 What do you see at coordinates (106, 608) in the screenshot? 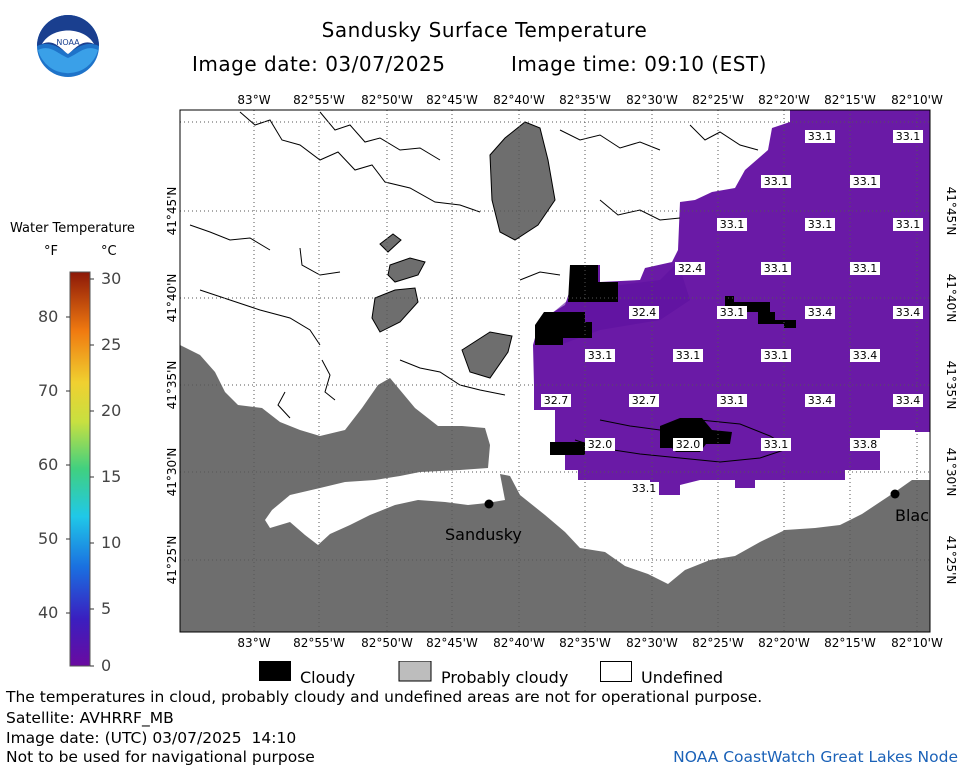
I see `legend-c-tick: 5` at bounding box center [106, 608].